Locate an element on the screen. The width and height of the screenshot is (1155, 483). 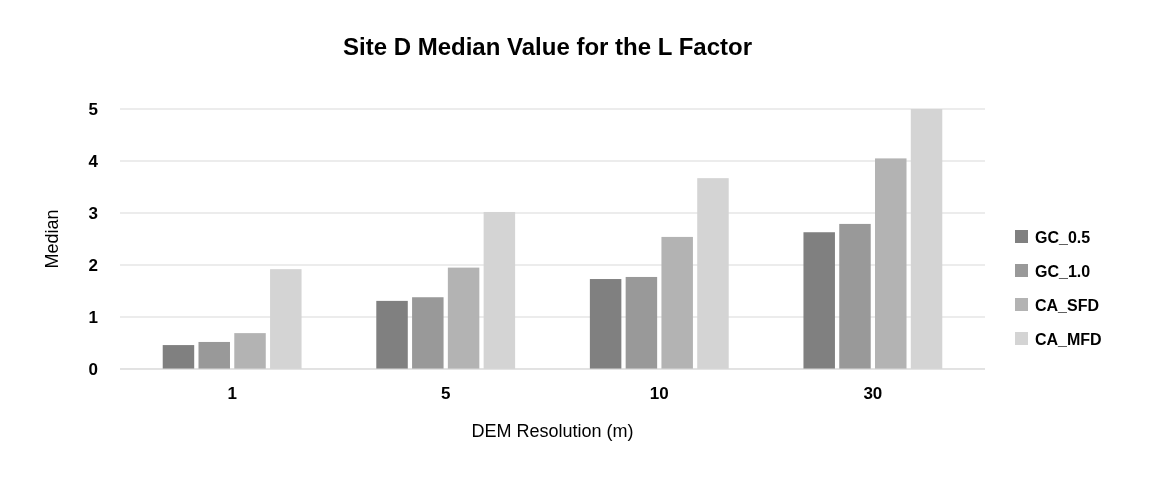
y-axis-title: Median is located at coordinates (52, 239).